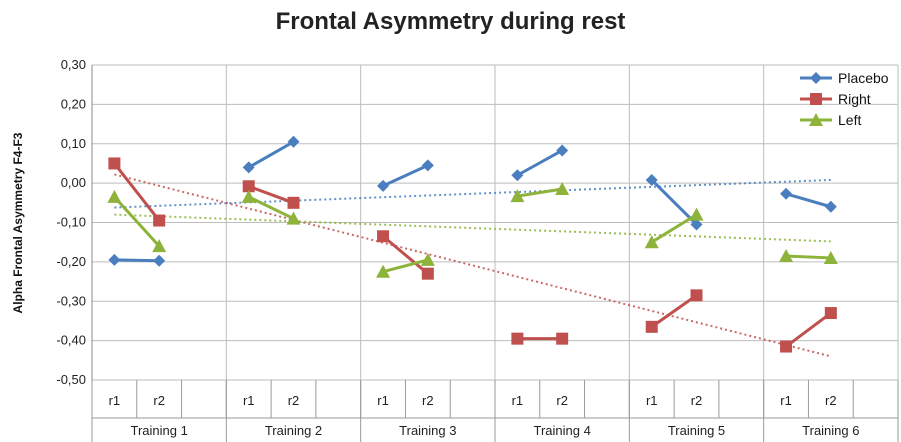  Describe the element at coordinates (816, 78) in the screenshot. I see `legend-marker-placebo` at that location.